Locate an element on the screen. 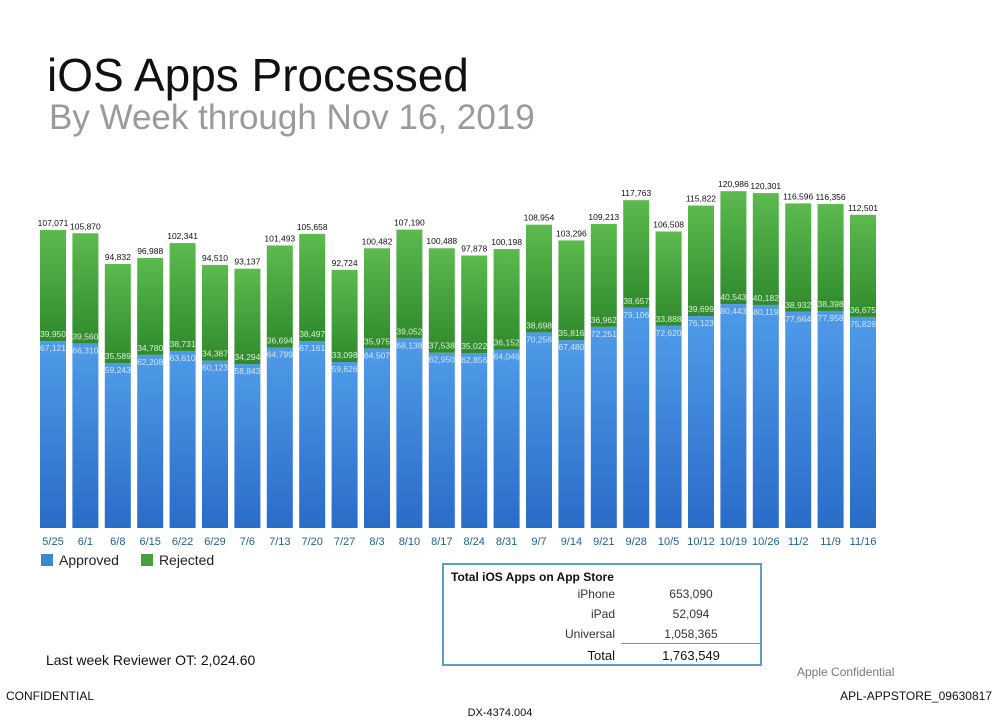 This screenshot has width=1000, height=722. data-label-total: 103,296 is located at coordinates (571, 233).